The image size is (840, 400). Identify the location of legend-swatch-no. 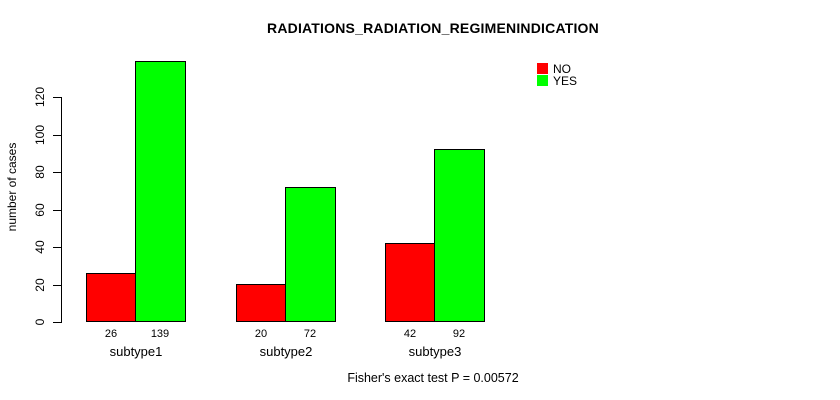
(542, 68).